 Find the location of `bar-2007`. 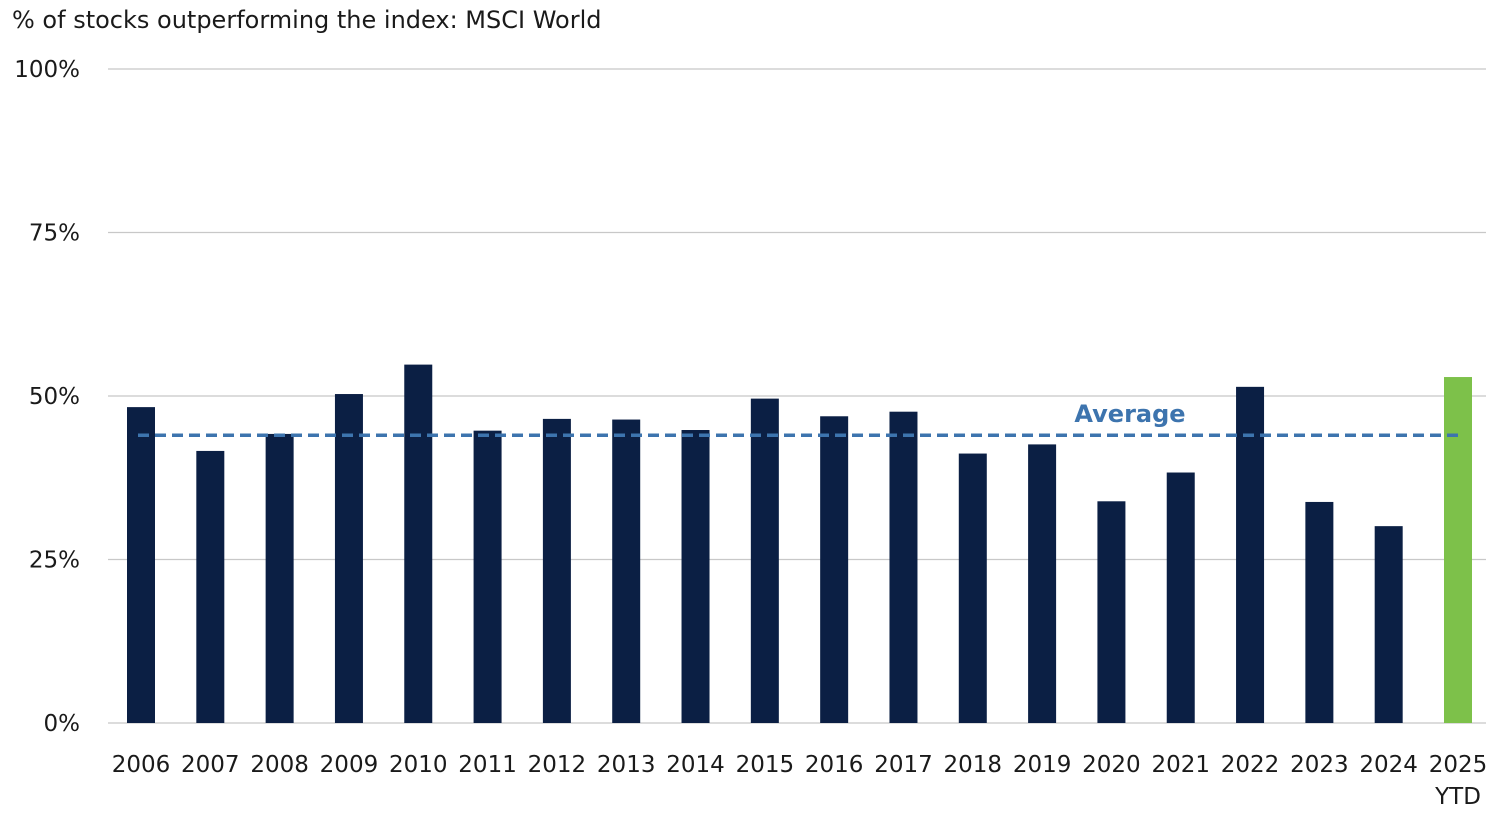

bar-2007 is located at coordinates (210, 586).